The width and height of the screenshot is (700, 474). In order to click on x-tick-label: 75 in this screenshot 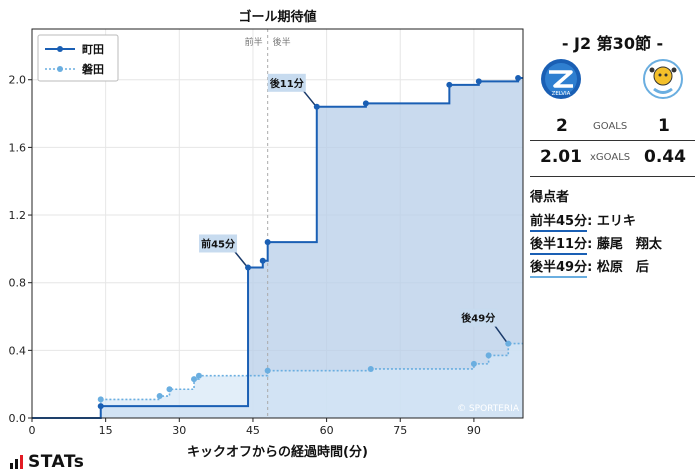, I will do `click(400, 430)`.